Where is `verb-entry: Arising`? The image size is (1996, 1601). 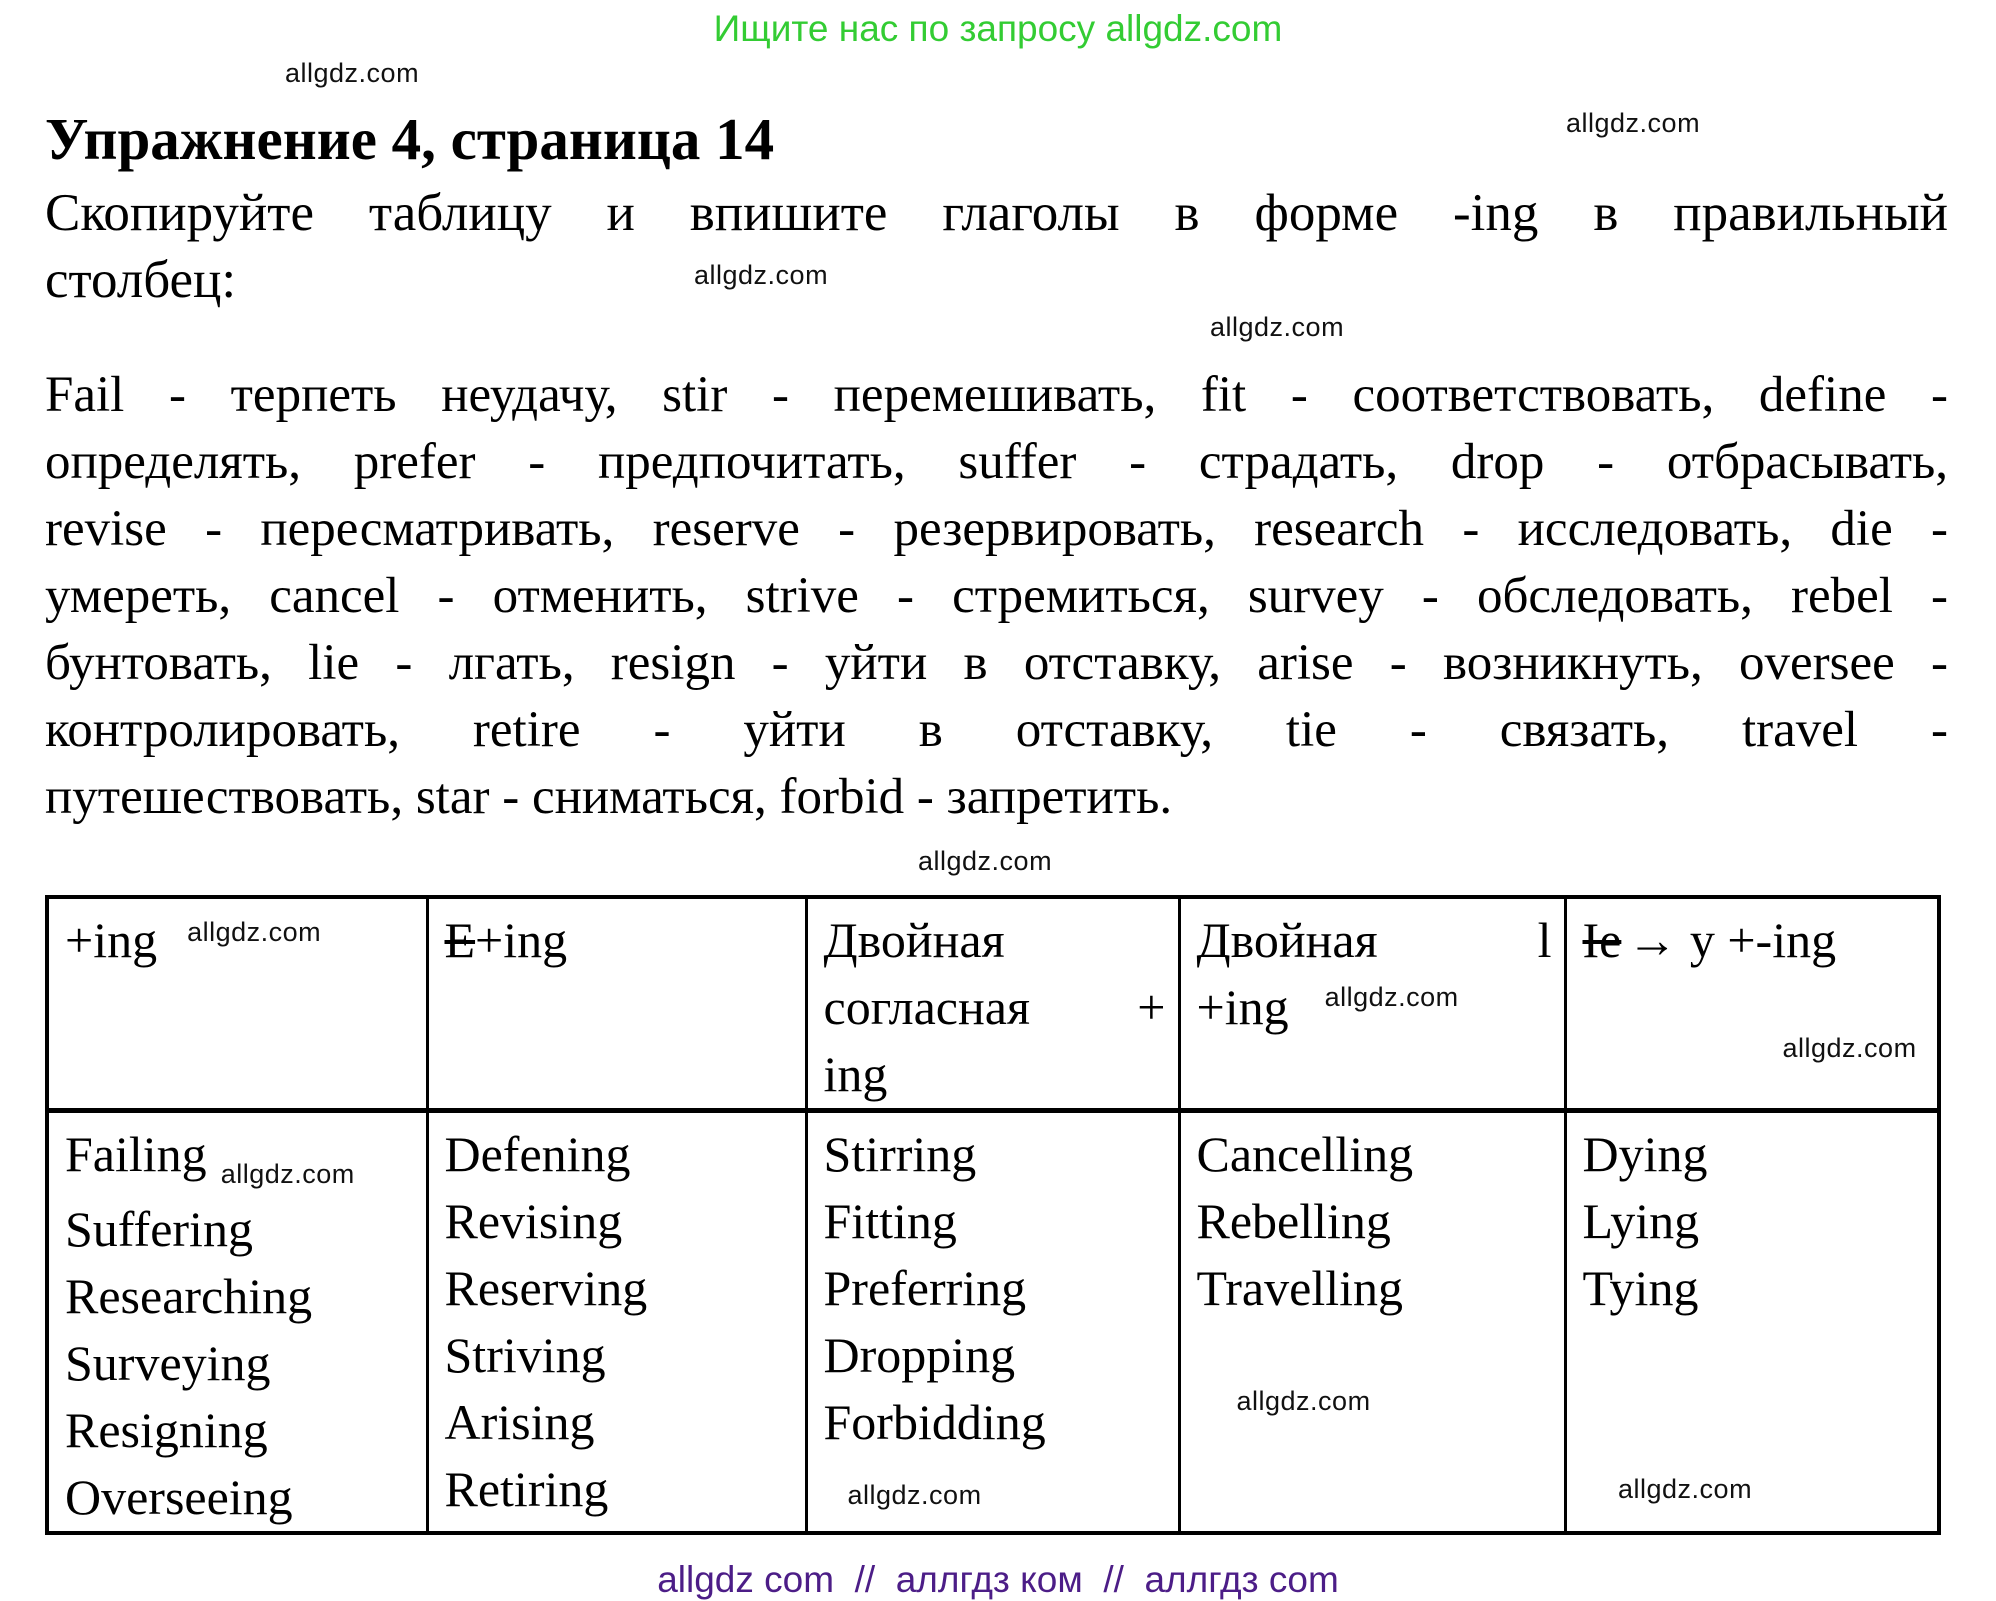
verb-entry: Arising is located at coordinates (519, 1422).